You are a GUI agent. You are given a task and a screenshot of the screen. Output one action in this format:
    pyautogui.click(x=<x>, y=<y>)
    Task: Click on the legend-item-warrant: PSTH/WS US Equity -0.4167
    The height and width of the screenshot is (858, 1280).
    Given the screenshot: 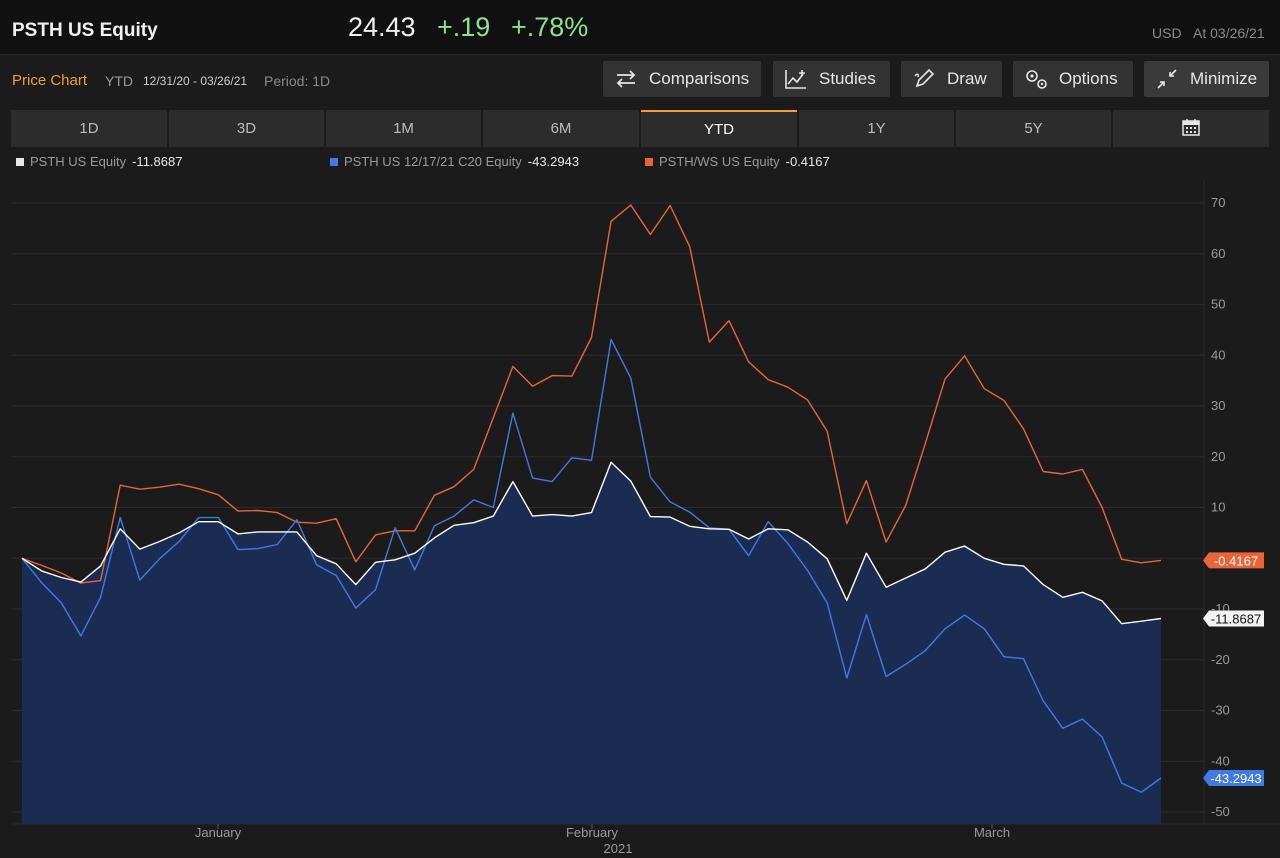 What is the action you would take?
    pyautogui.click(x=737, y=161)
    